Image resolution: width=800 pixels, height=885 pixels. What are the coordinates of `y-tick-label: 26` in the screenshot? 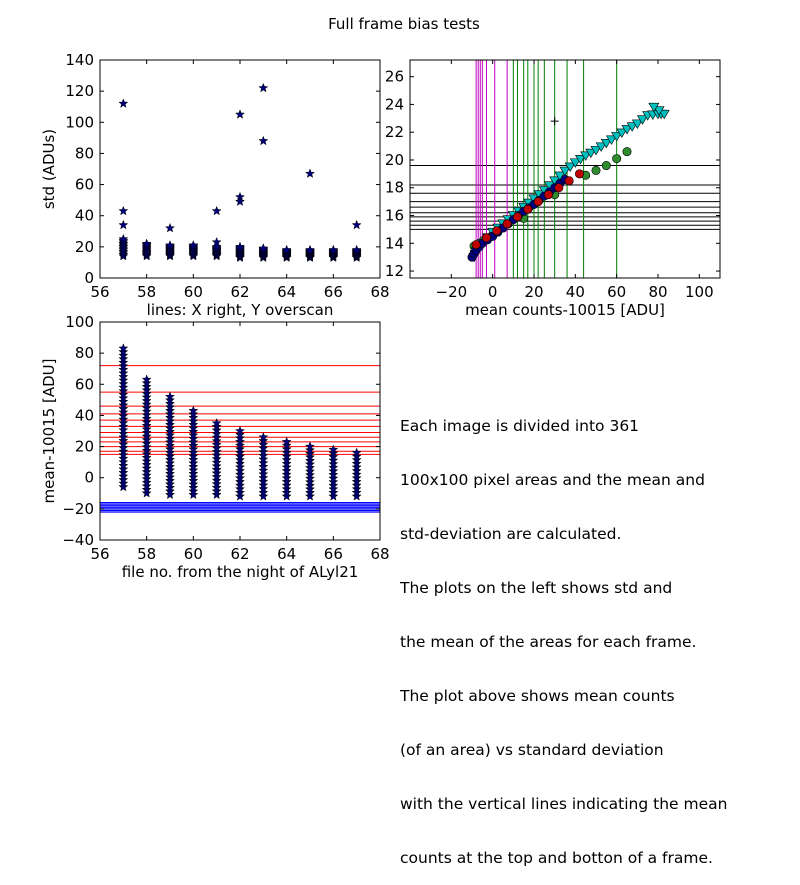 It's located at (394, 77).